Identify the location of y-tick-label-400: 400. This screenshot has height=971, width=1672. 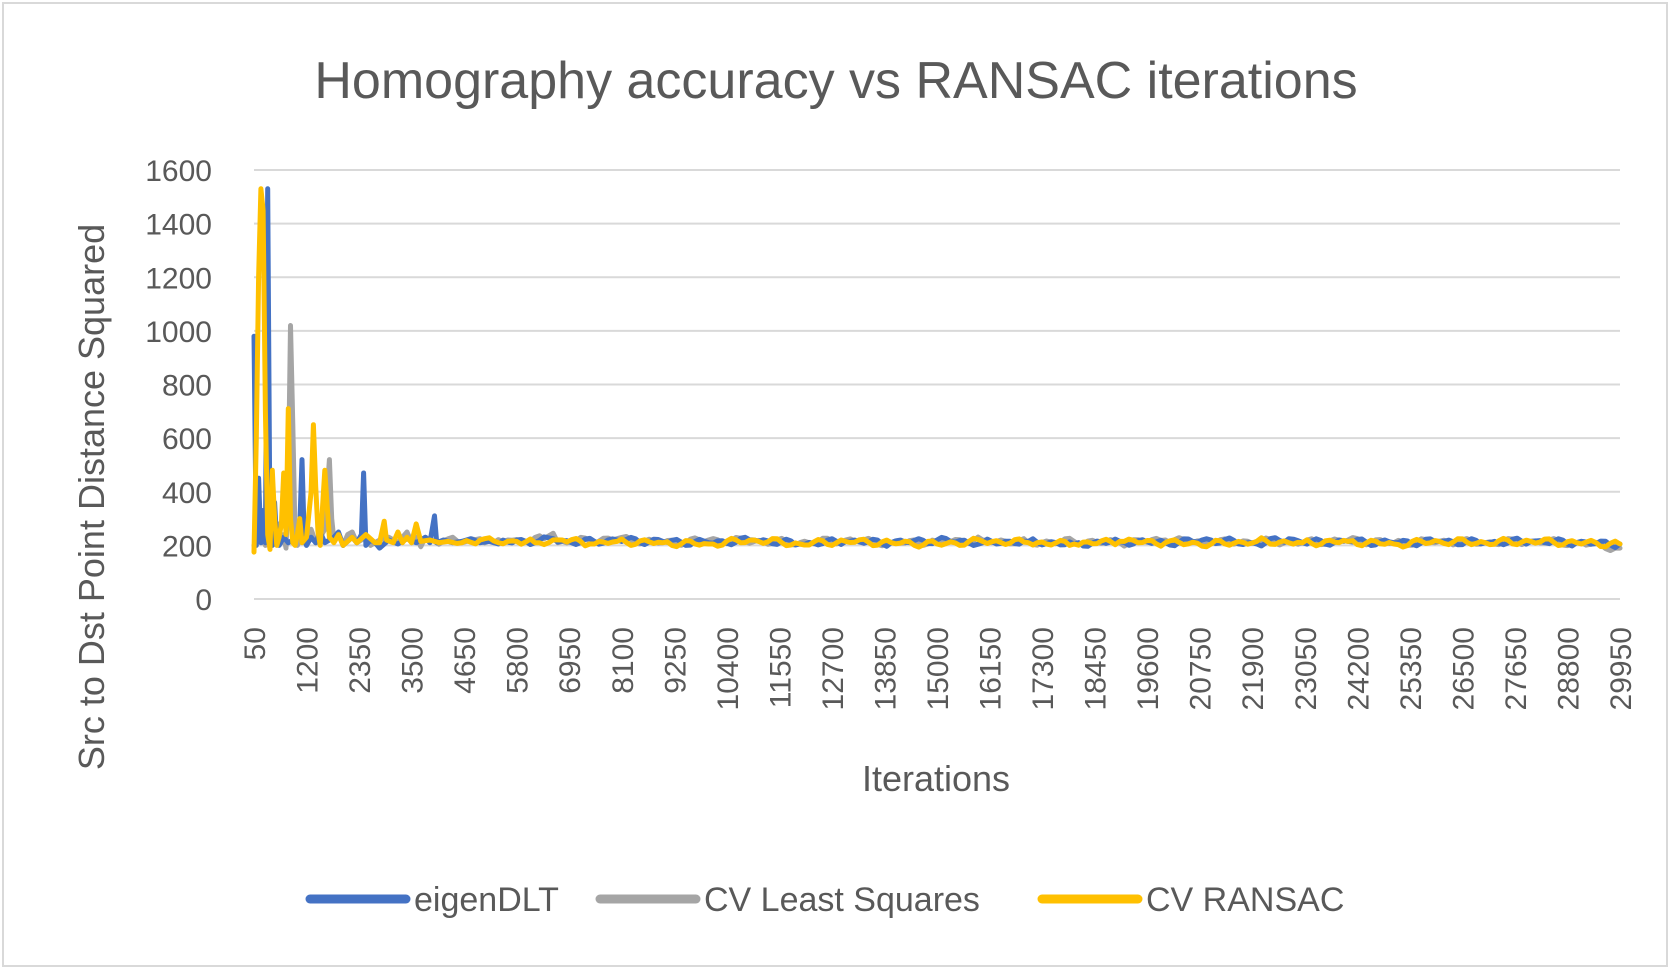
(187, 493).